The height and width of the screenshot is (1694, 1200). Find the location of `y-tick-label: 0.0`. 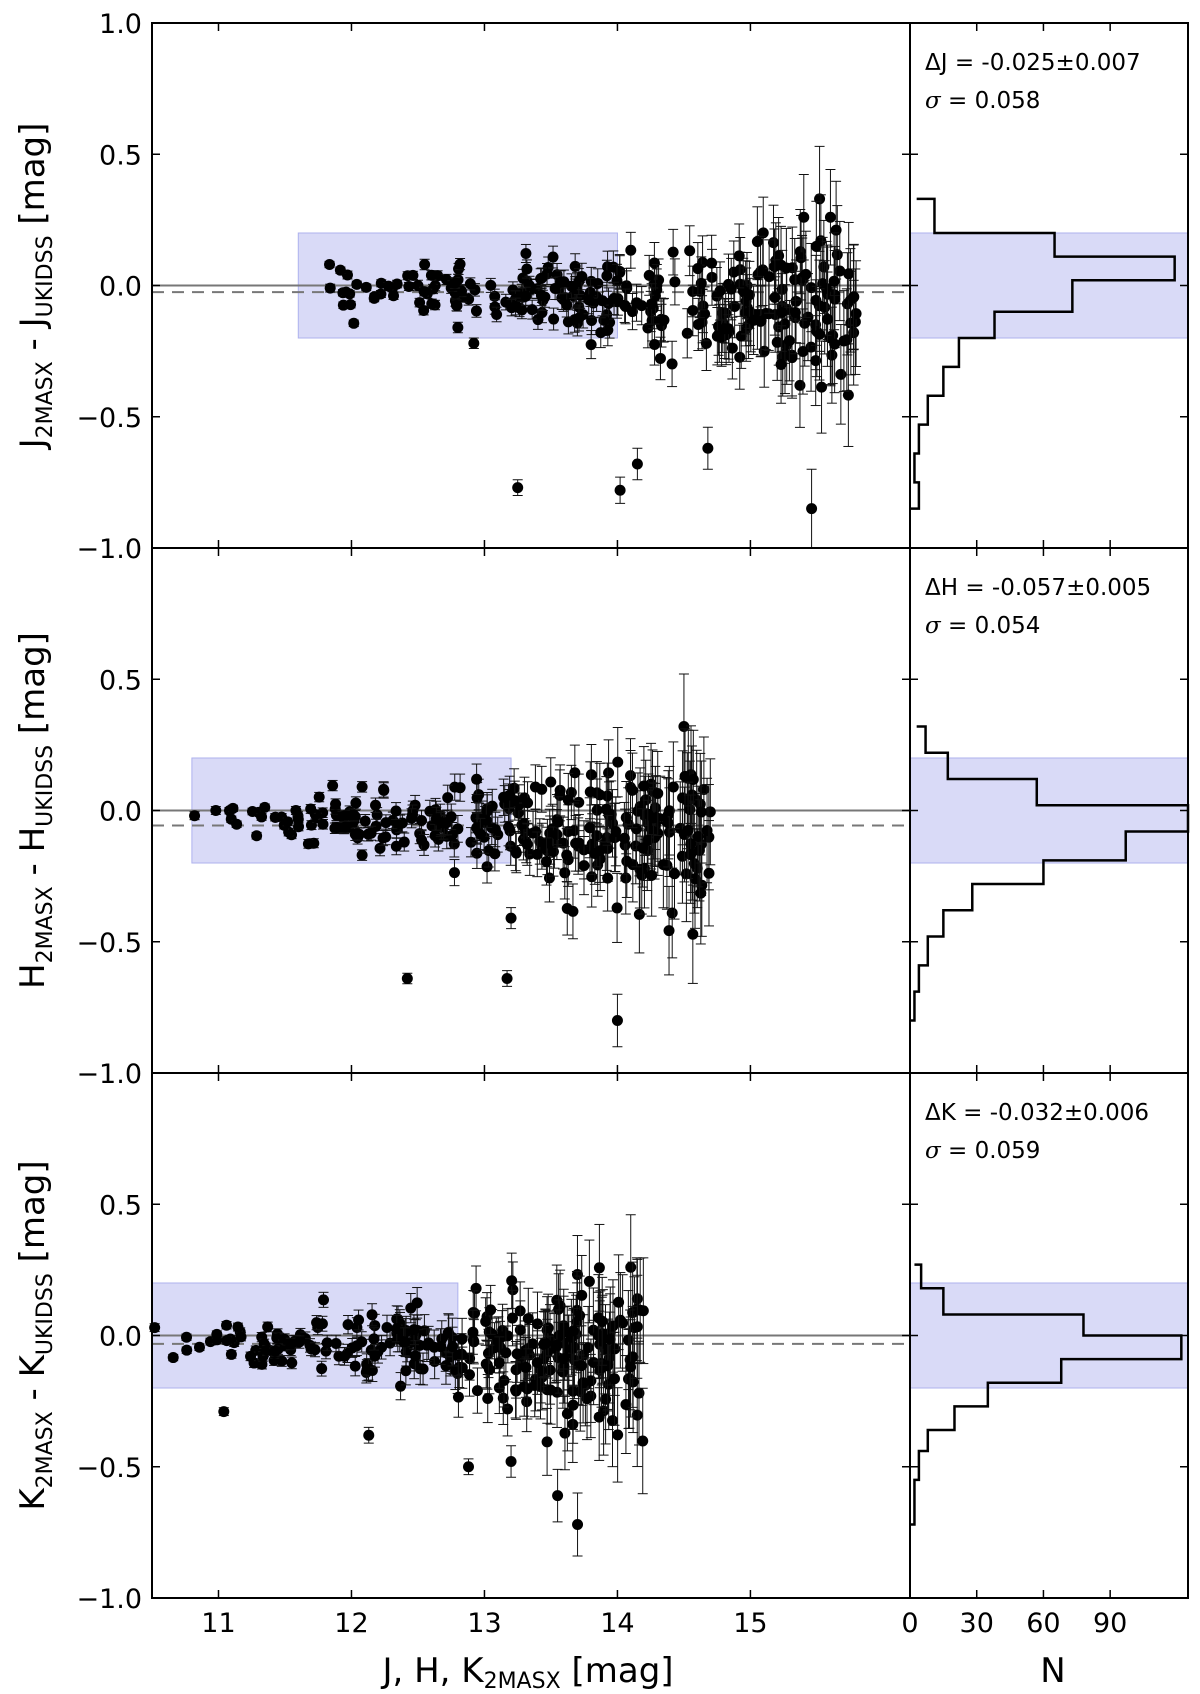

y-tick-label: 0.0 is located at coordinates (120, 1337).